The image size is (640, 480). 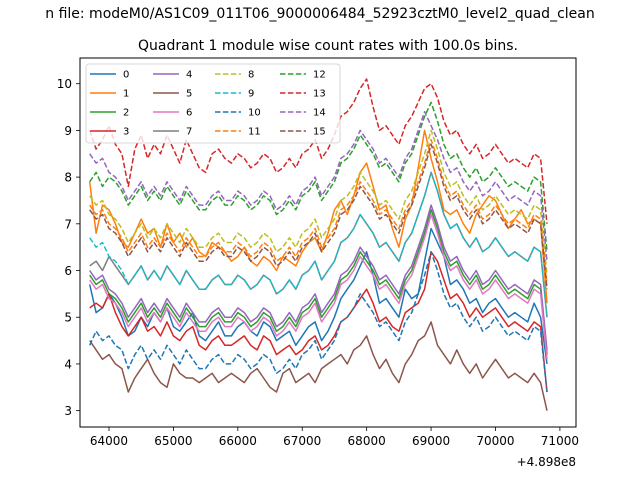 I want to click on y-tick-label: 5, so click(x=68, y=318).